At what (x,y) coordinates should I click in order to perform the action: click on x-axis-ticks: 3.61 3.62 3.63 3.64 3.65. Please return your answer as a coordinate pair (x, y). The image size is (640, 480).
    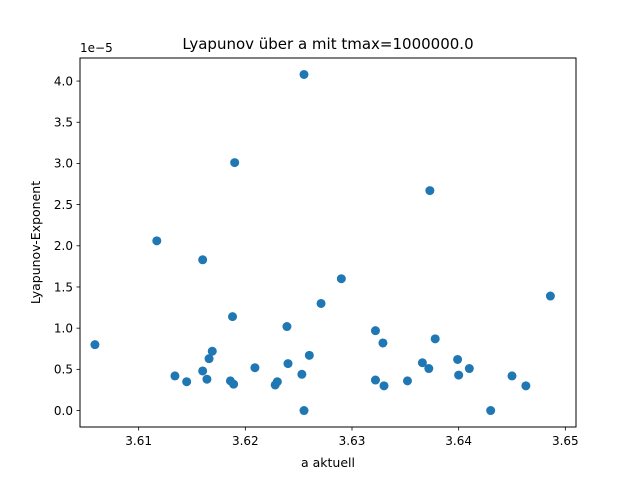
    Looking at the image, I should click on (352, 437).